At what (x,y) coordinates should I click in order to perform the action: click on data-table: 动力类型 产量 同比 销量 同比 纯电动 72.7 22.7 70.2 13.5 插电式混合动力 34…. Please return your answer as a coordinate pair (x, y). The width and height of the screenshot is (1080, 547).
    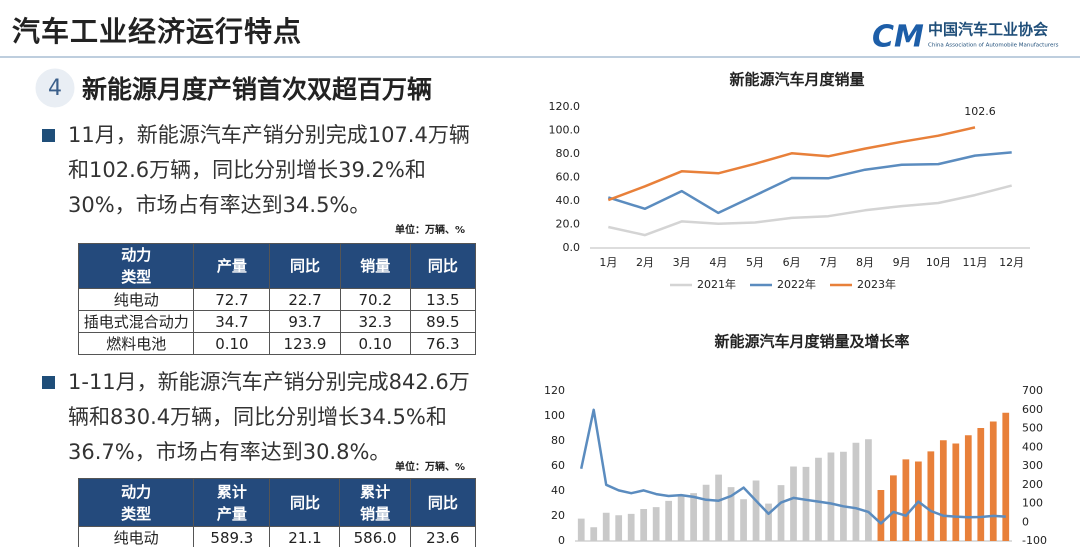
    Looking at the image, I should click on (277, 299).